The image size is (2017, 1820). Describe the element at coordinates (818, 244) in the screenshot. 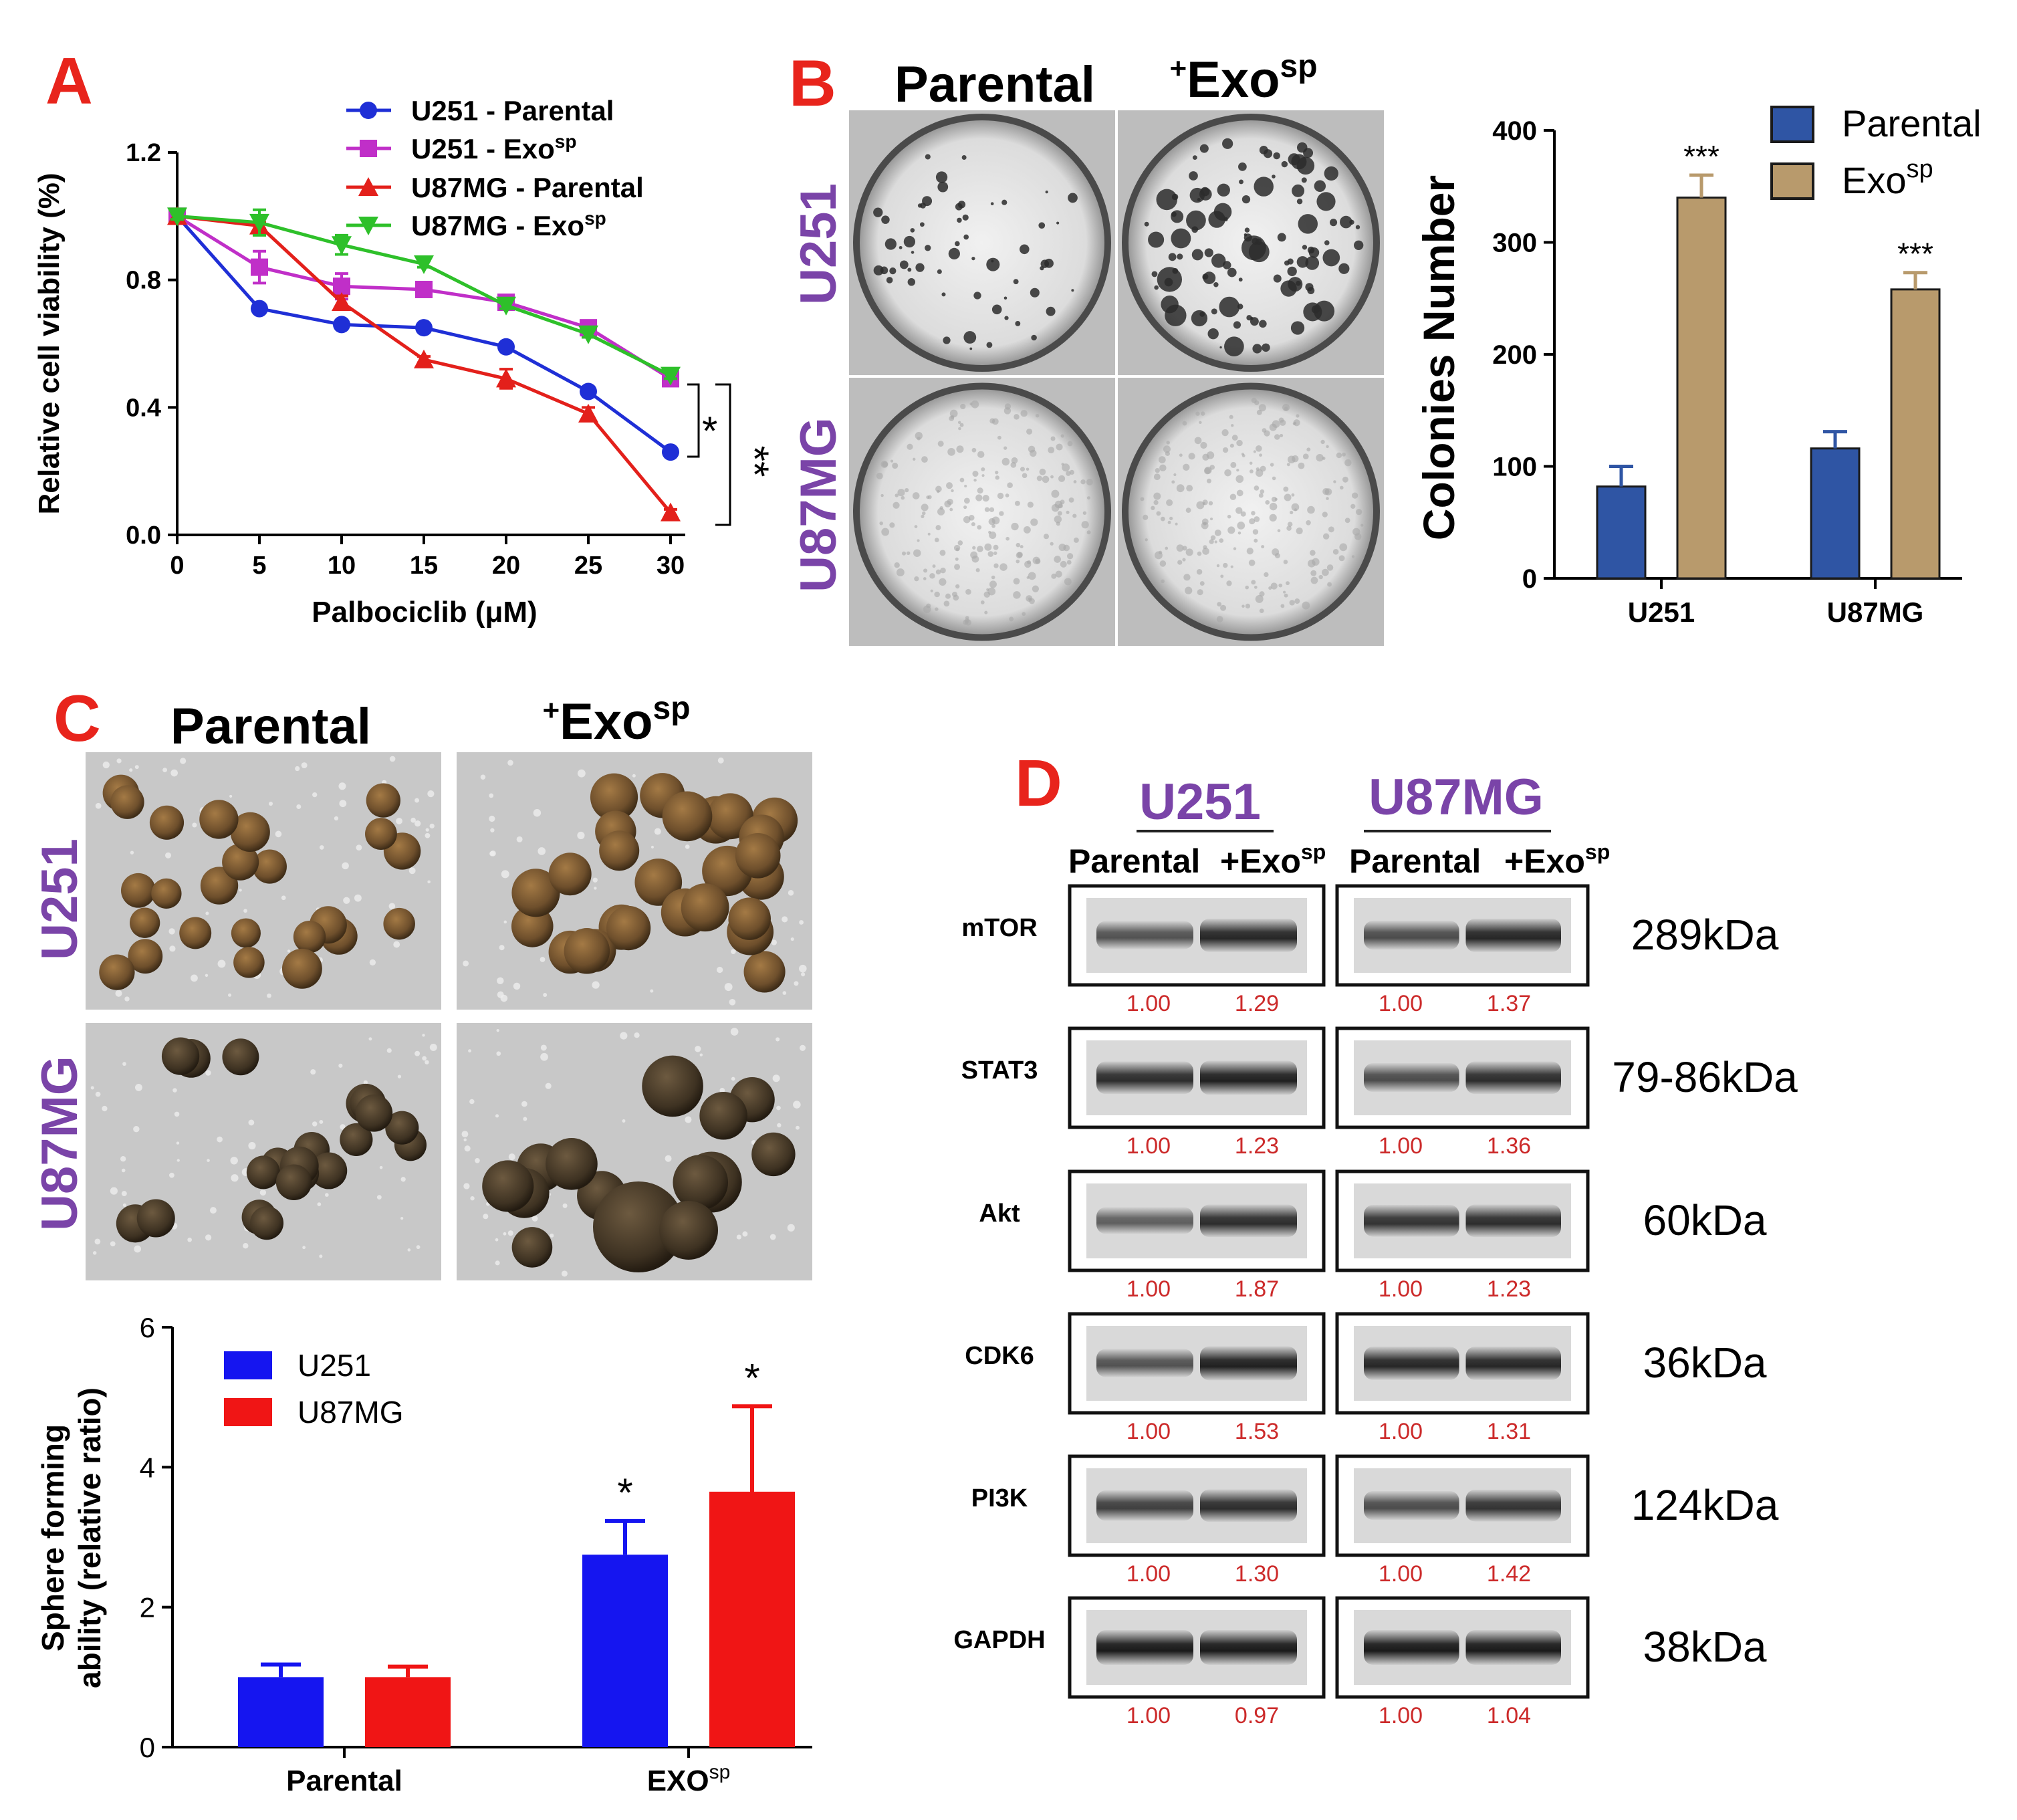

I see `panel-b-row-u251: U251` at that location.